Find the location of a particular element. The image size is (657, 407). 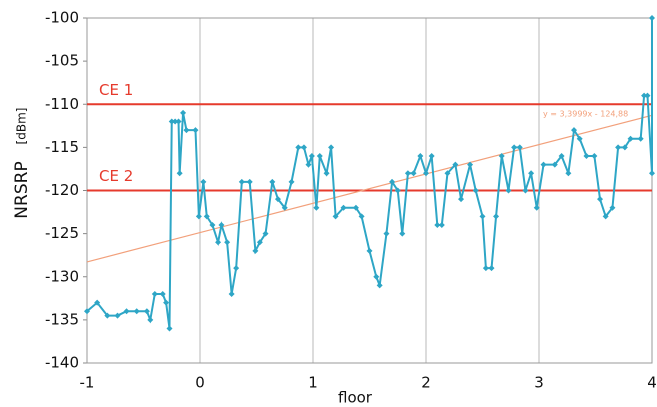

x-tick-label: 4 is located at coordinates (652, 383).